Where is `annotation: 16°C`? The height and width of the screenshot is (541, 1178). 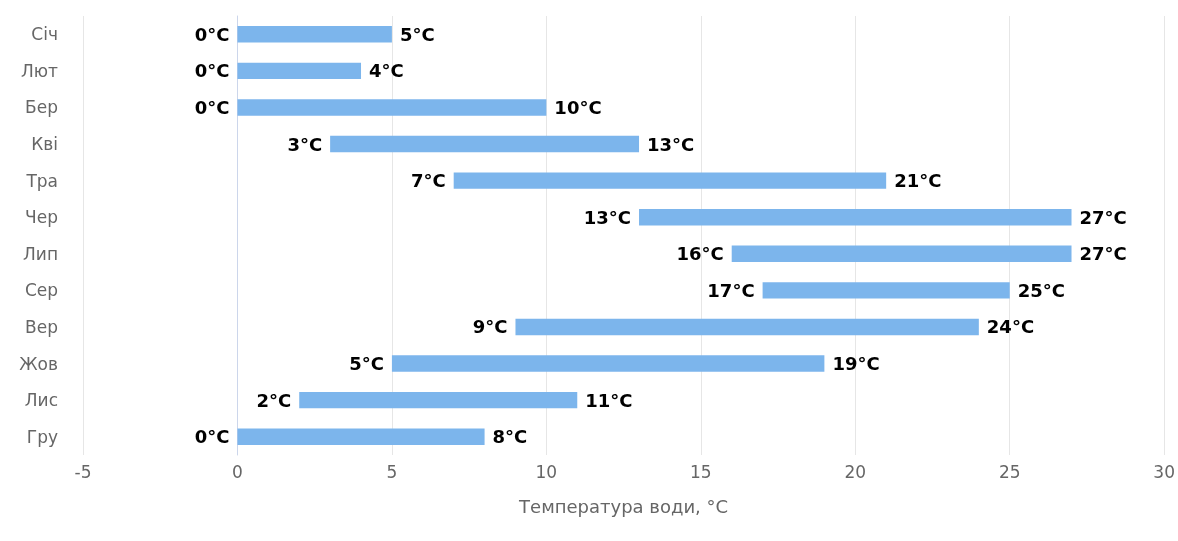 annotation: 16°C is located at coordinates (700, 254).